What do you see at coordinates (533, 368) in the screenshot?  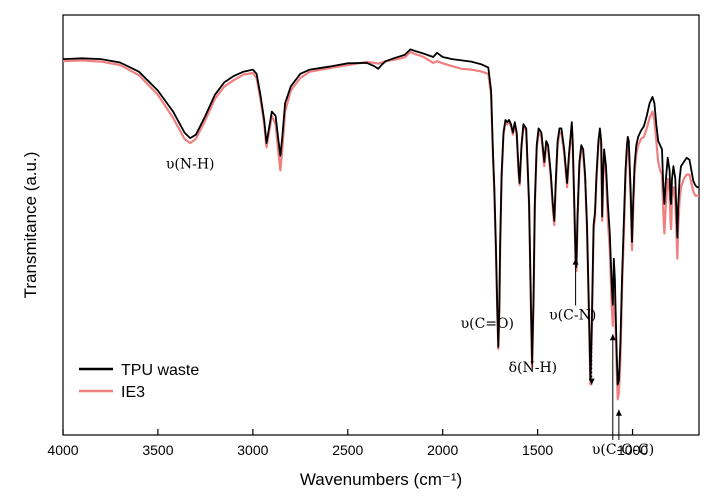 I see `annotation-2: δ(N-H)` at bounding box center [533, 368].